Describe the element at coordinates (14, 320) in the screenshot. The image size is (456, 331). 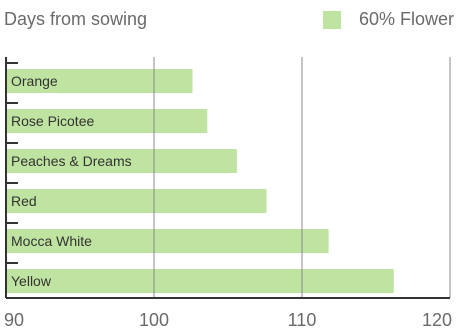
I see `x-tick-label: 90` at that location.